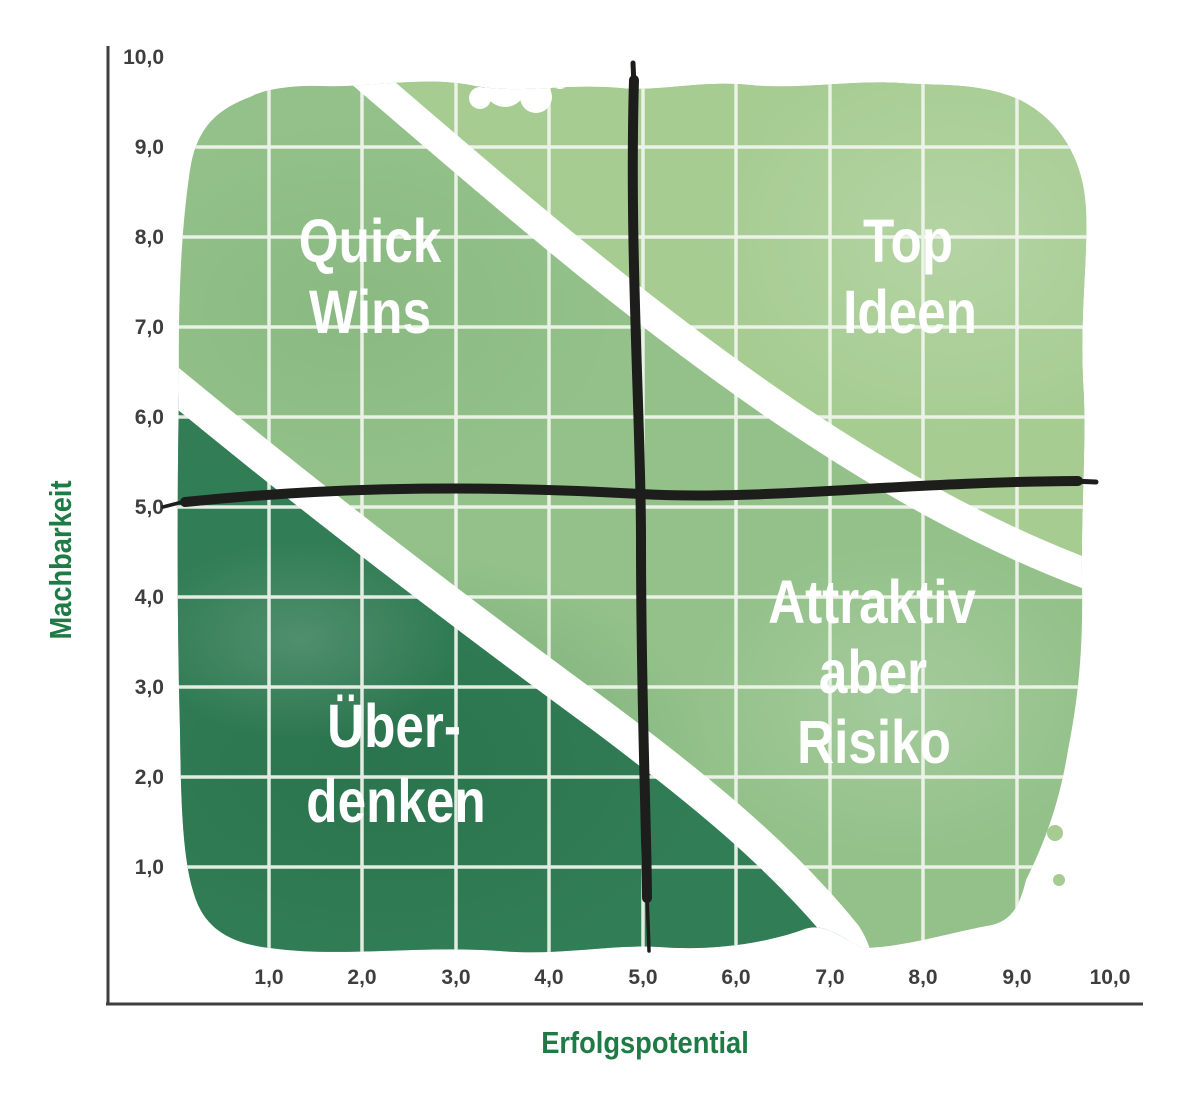 The image size is (1200, 1117). What do you see at coordinates (648, 922) in the screenshot?
I see `vertical-divider-taper-bottom` at bounding box center [648, 922].